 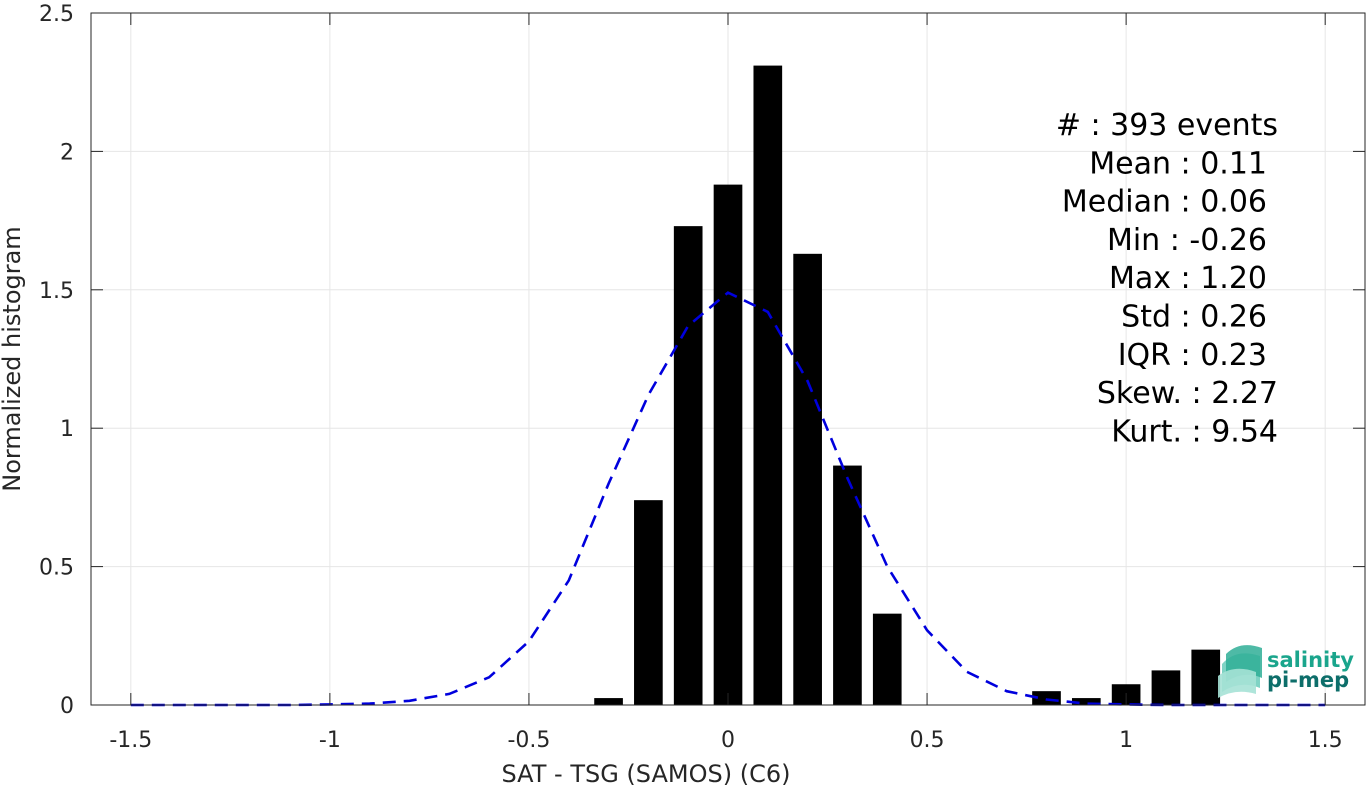 What do you see at coordinates (130, 740) in the screenshot?
I see `x-tick-label: -1.5` at bounding box center [130, 740].